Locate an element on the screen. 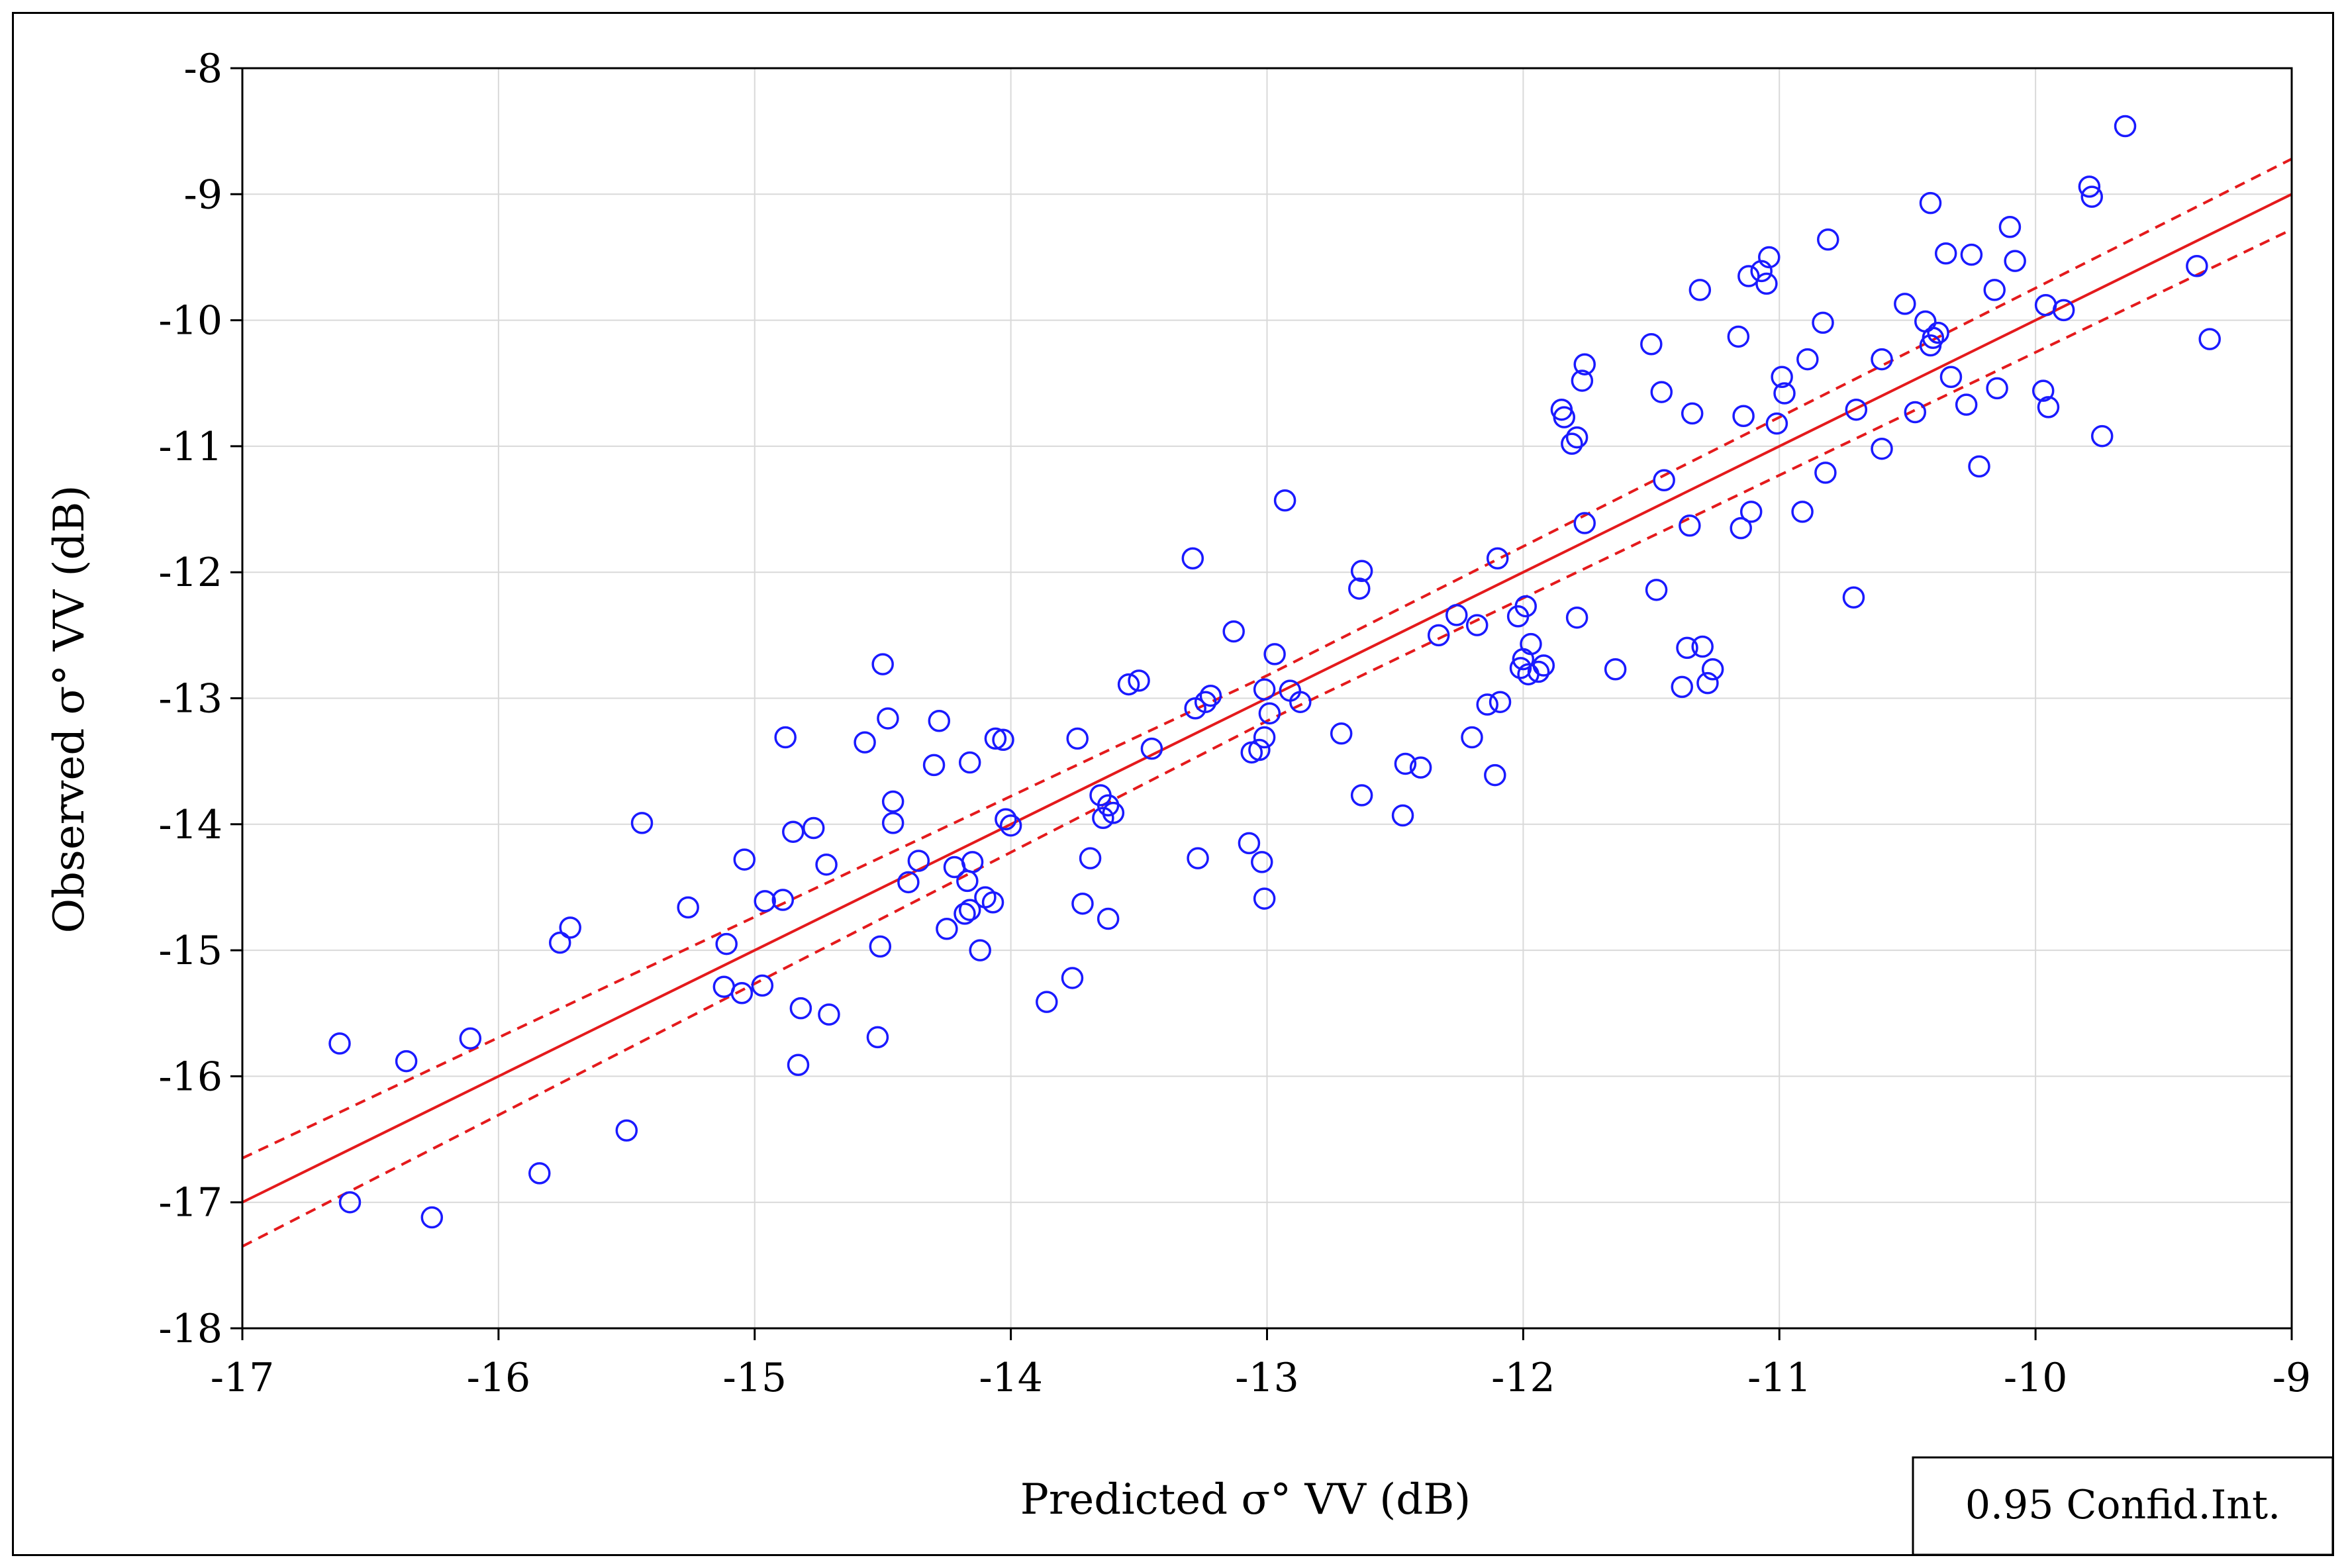 This screenshot has height=1568, width=2346. y-tick-label: -13 is located at coordinates (190, 699).